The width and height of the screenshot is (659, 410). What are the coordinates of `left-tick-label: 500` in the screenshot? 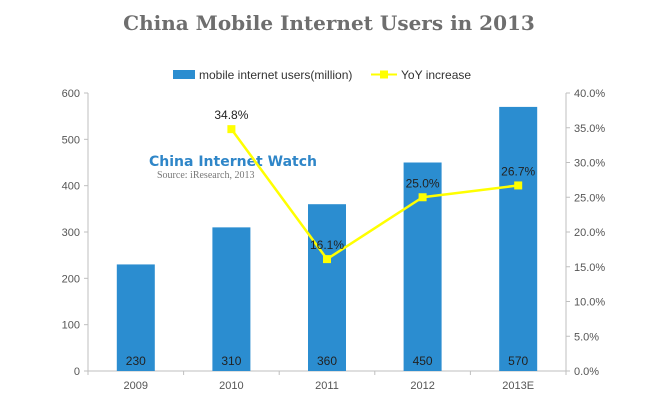 It's located at (71, 140).